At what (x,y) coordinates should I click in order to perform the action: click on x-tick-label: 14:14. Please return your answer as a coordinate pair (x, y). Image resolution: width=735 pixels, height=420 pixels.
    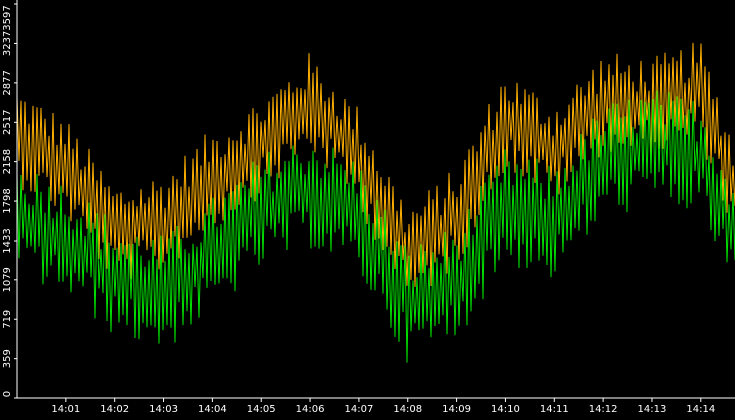
    Looking at the image, I should click on (700, 409).